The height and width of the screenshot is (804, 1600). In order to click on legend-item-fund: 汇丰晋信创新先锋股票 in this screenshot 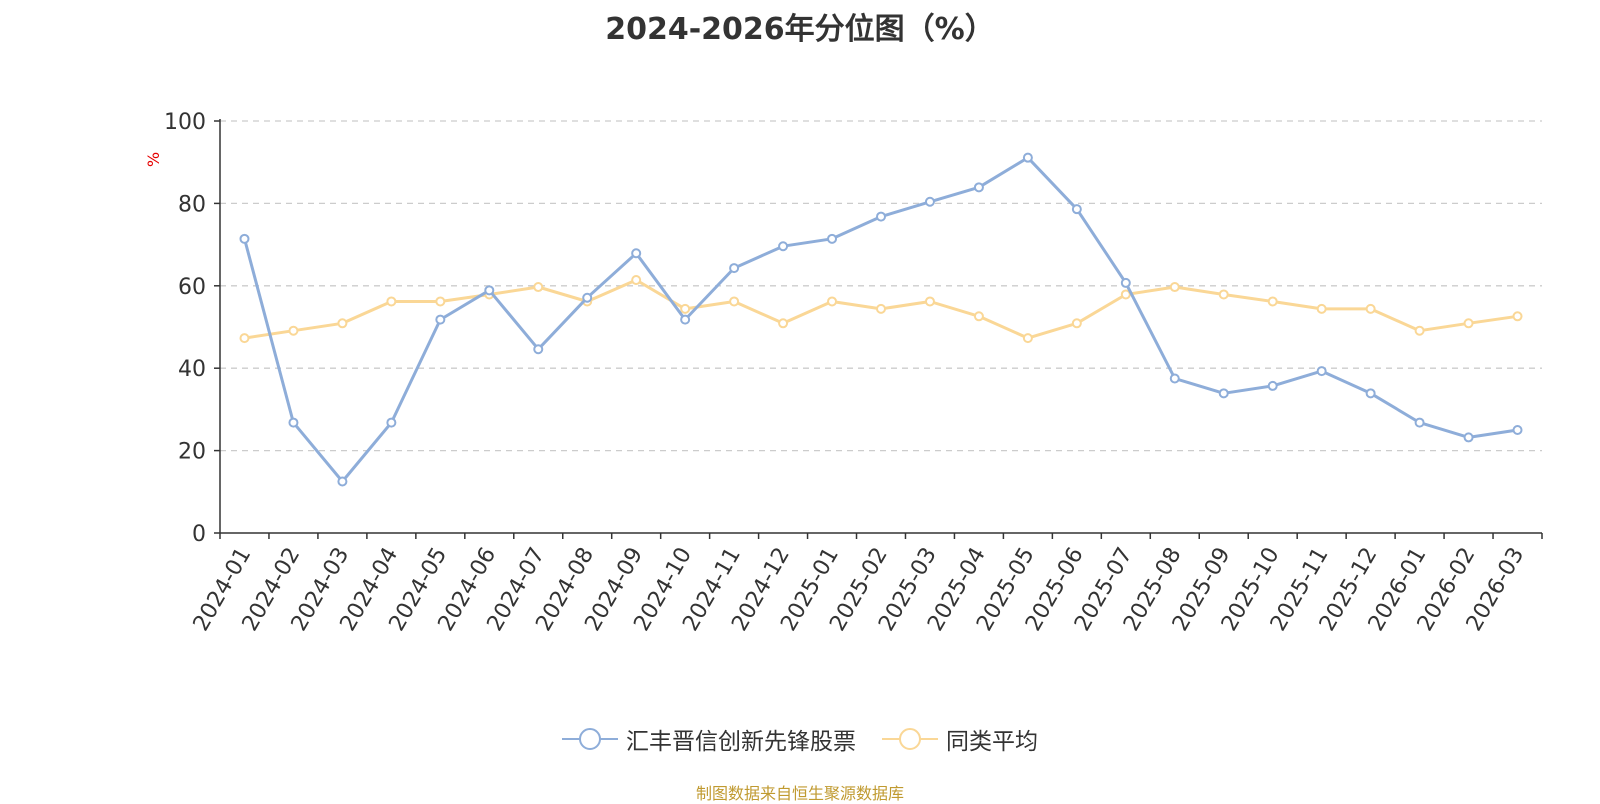, I will do `click(709, 739)`.